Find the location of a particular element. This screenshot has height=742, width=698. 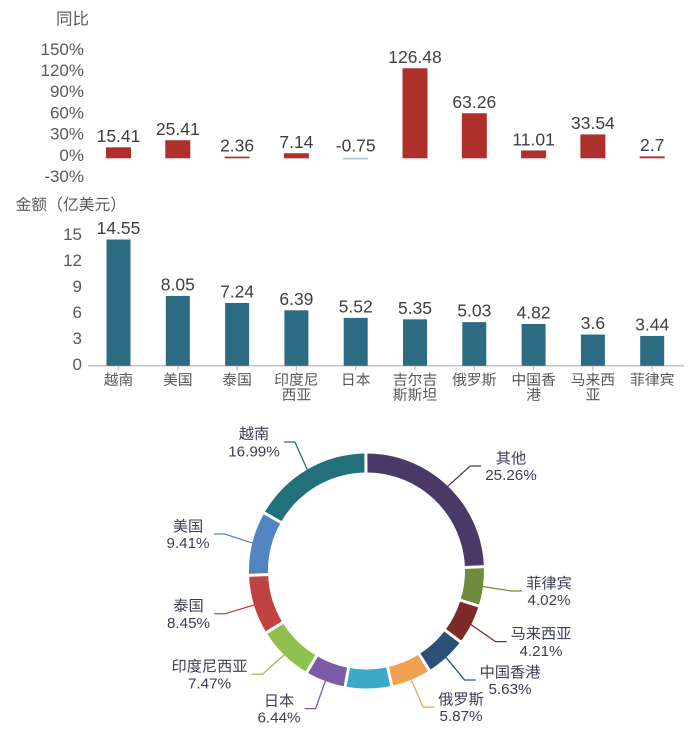

svg-text: 0 is located at coordinates (77, 364).